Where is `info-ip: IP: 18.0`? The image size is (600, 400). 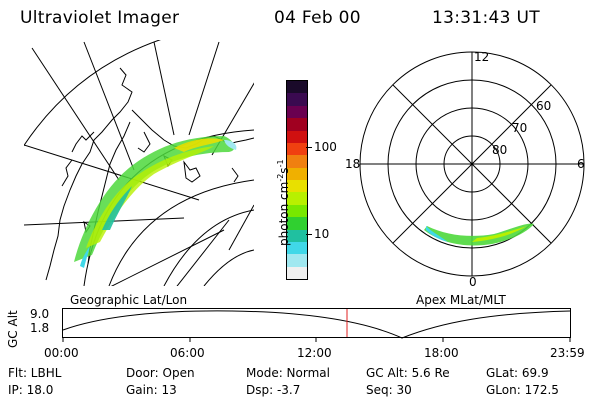
info-ip: IP: 18.0 is located at coordinates (31, 390).